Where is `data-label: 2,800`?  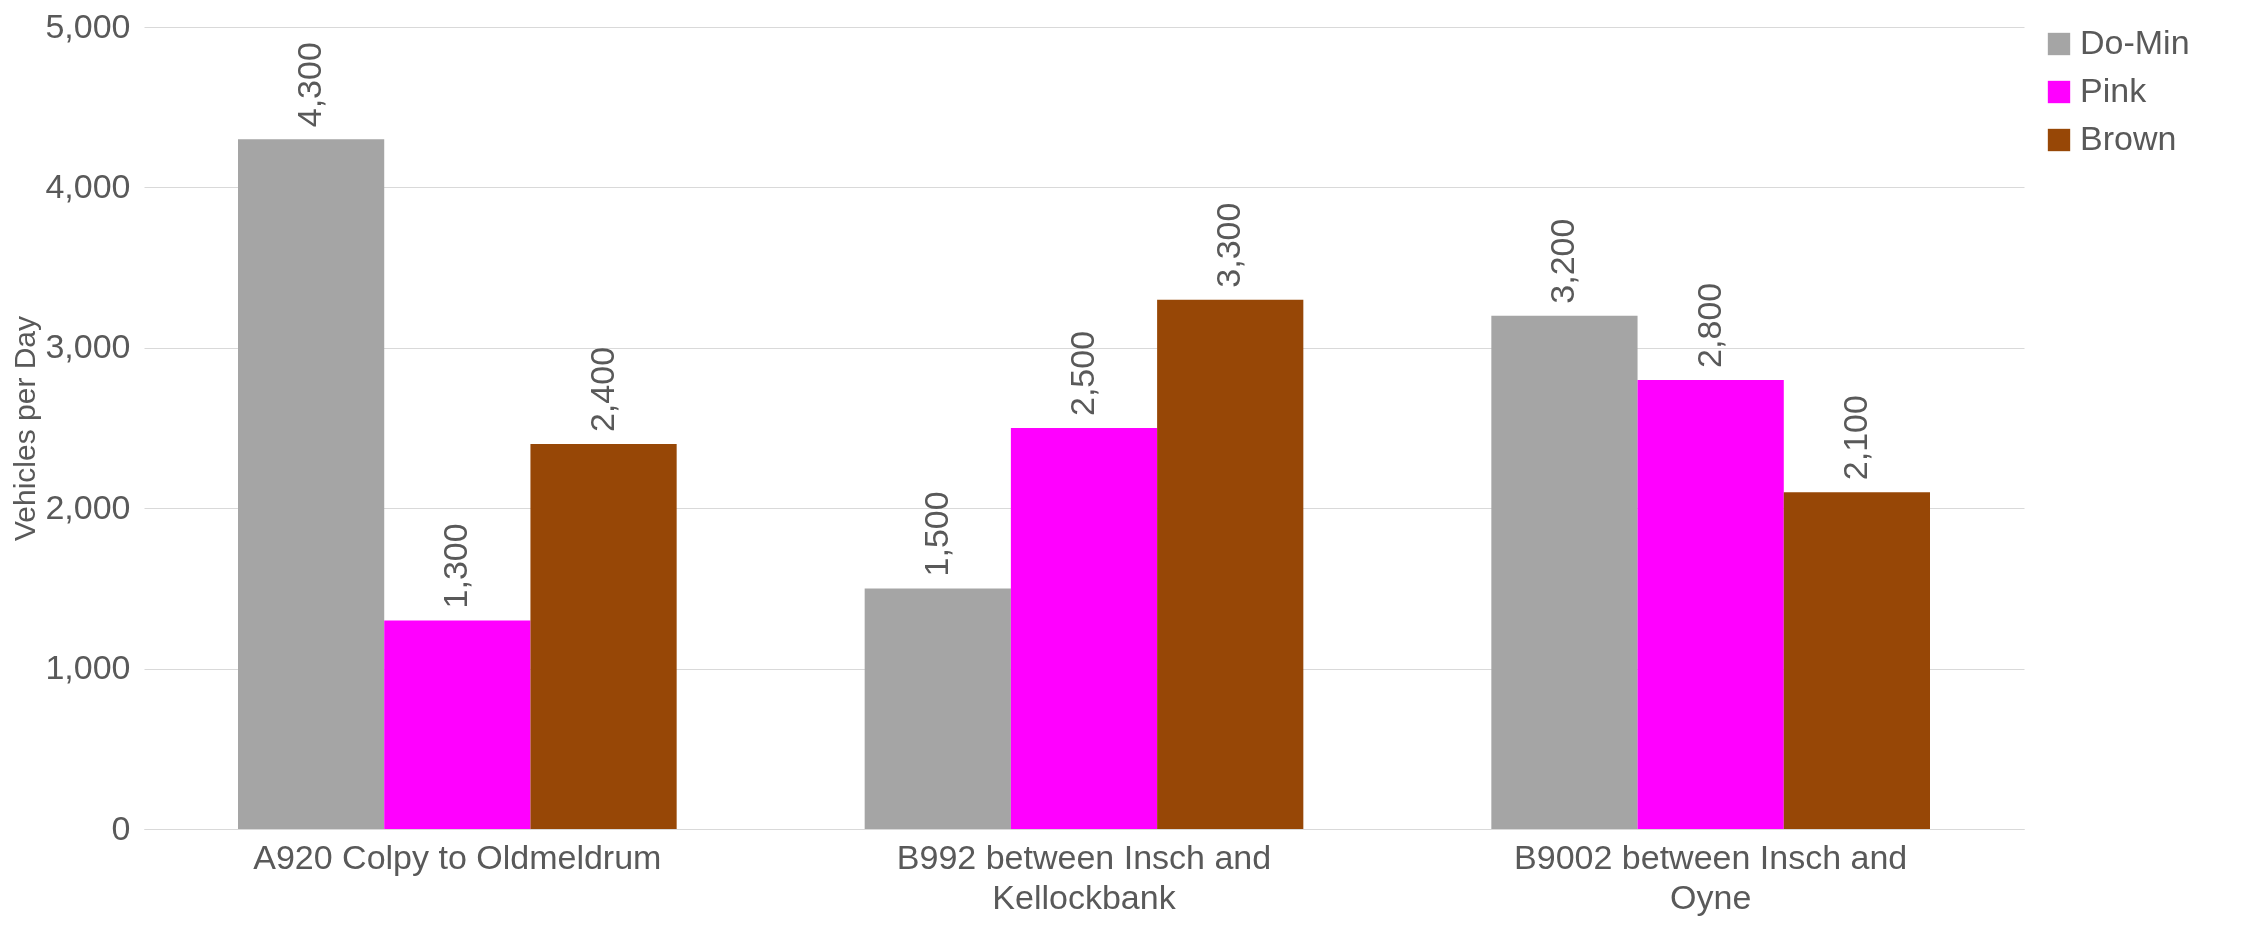
data-label: 2,800 is located at coordinates (1708, 325).